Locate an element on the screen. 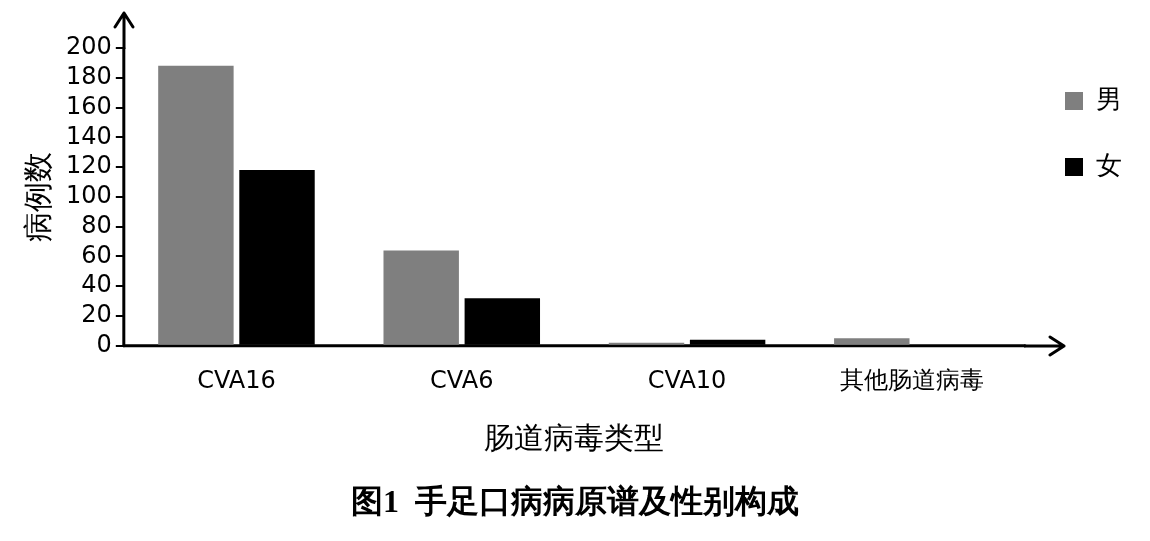  x-axis-title: 肠道病毒类型 is located at coordinates (574, 438).